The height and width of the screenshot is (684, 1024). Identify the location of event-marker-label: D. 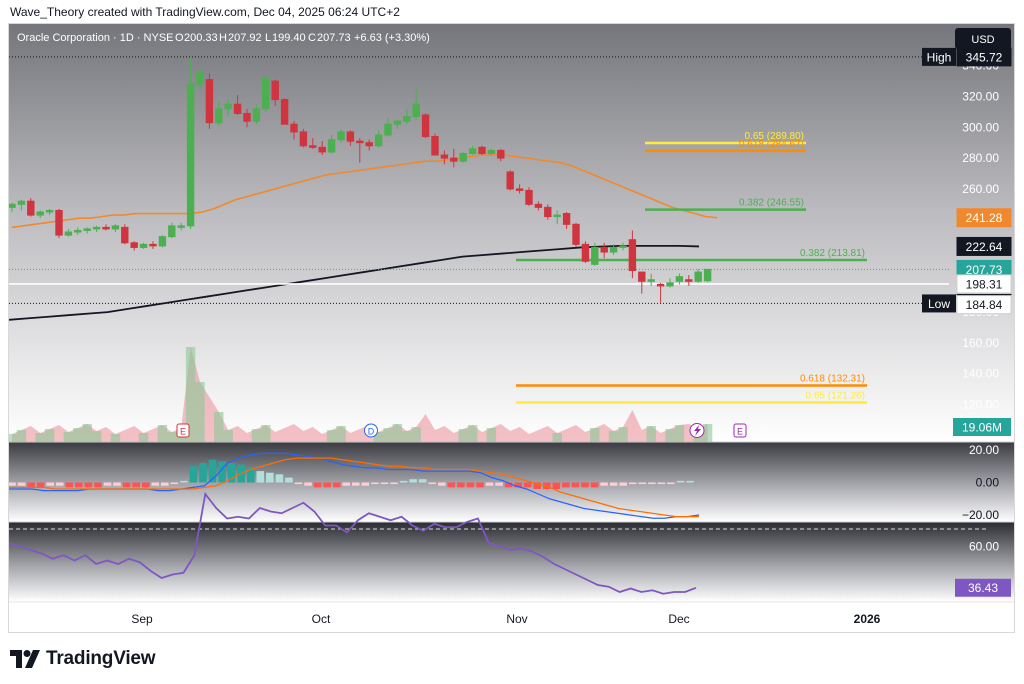
(371, 432).